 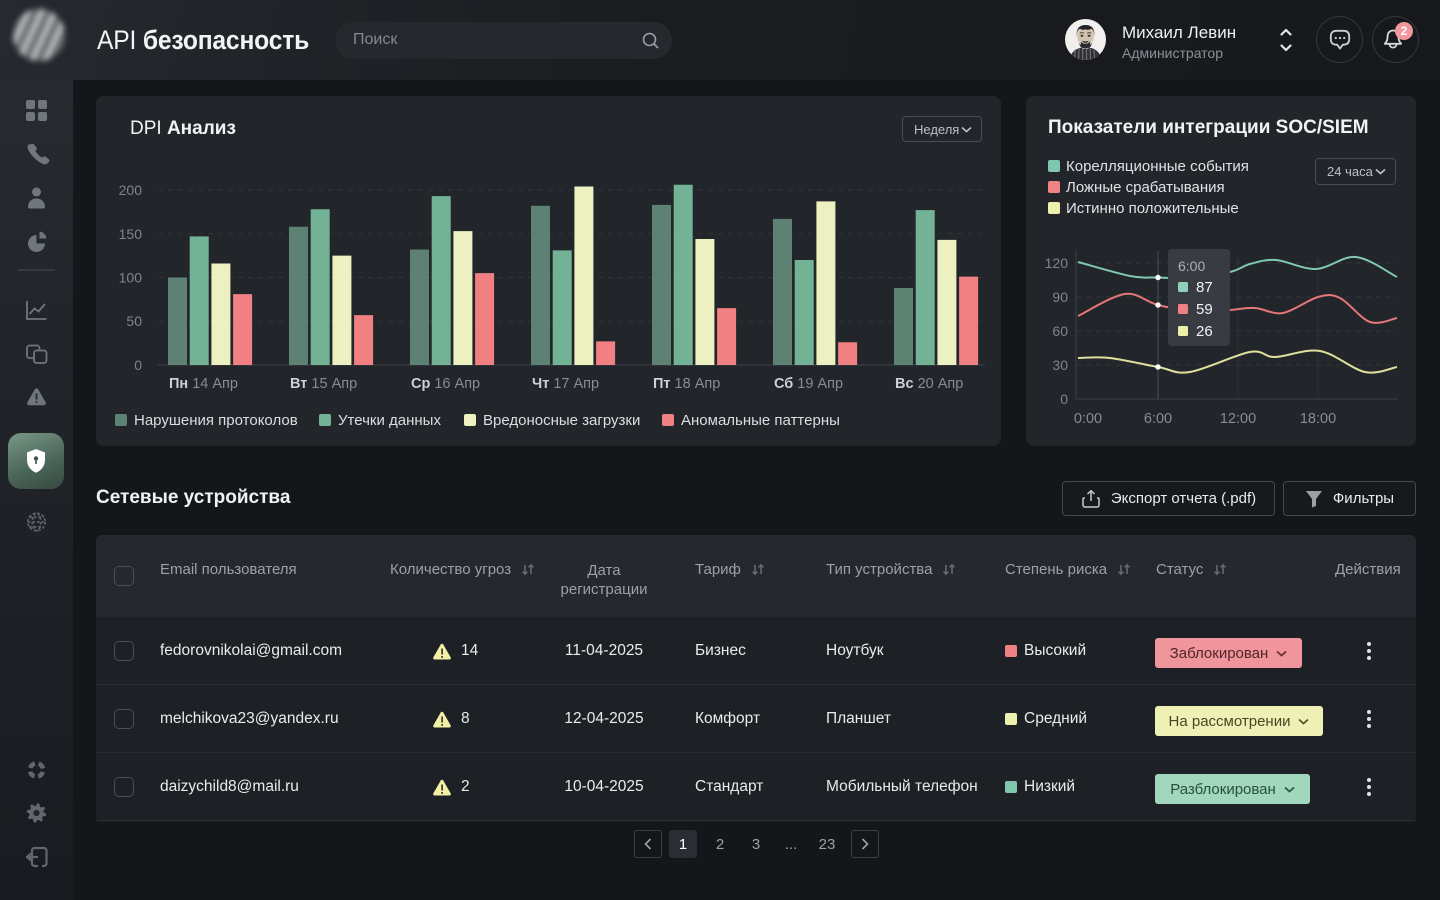 I want to click on svg-text: Нарушения протоколов, so click(x=216, y=420).